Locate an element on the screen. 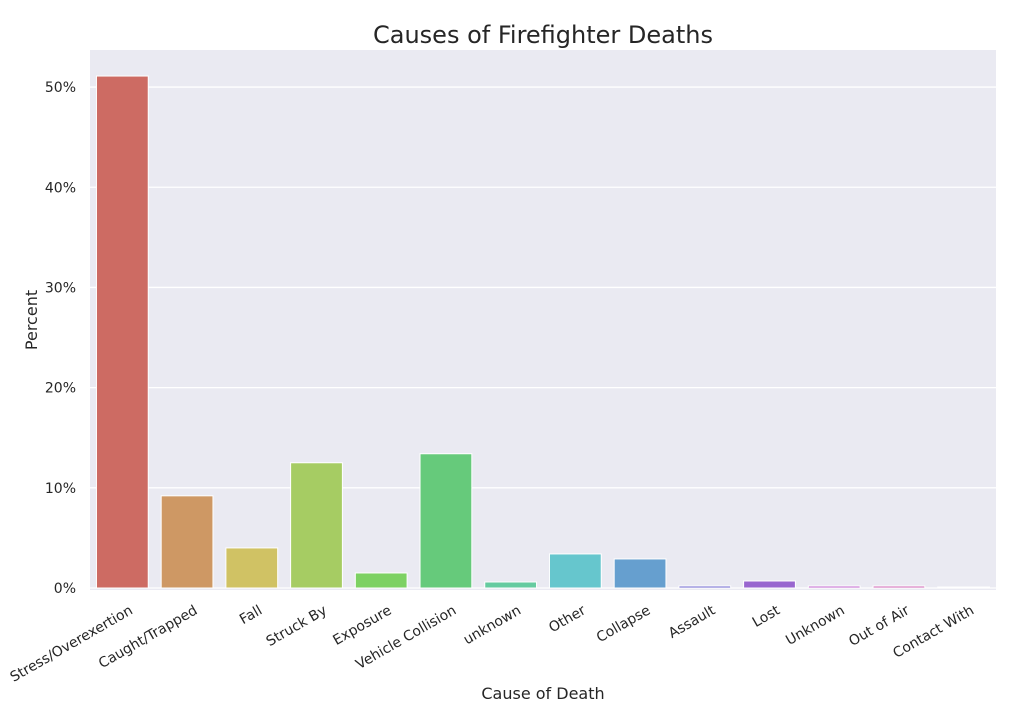 The image size is (1029, 726). x-tick-label: unknown is located at coordinates (492, 626).